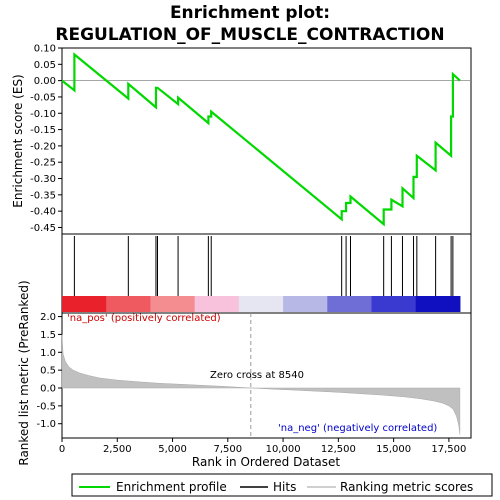 The image size is (500, 500). What do you see at coordinates (263, 266) in the screenshot?
I see `hits-layer` at bounding box center [263, 266].